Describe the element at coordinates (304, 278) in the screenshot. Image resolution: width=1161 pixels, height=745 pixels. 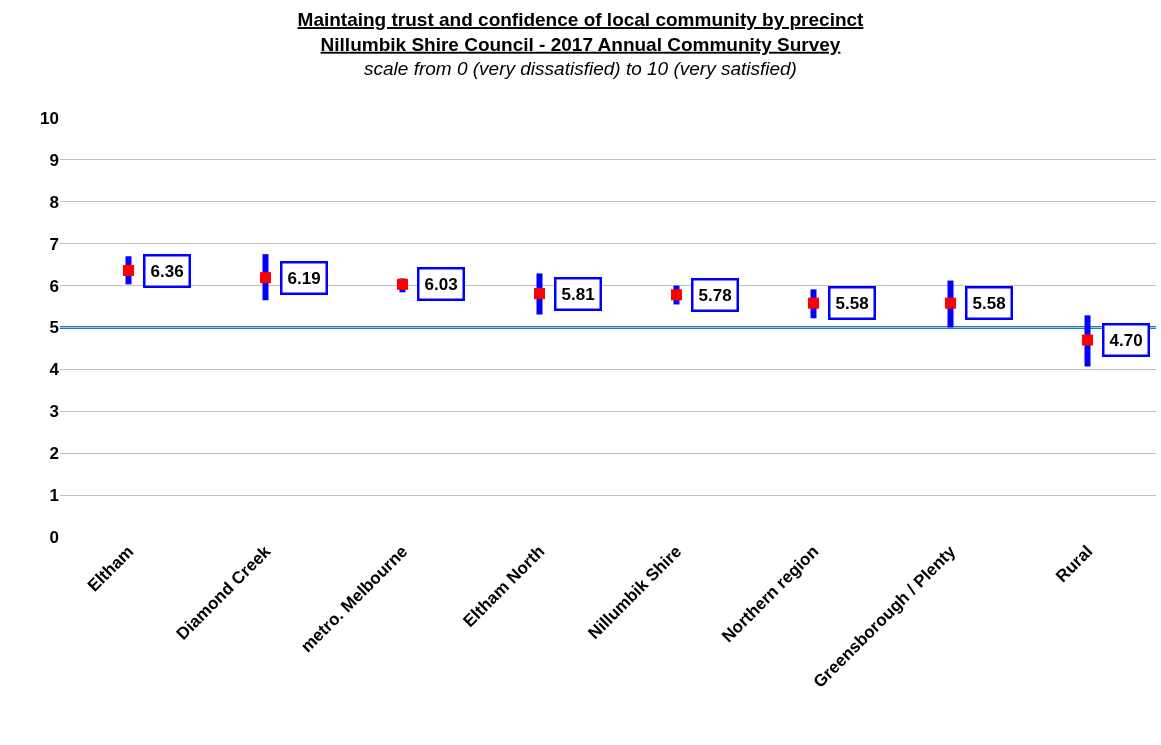
I see `data-label: 6.19` at that location.